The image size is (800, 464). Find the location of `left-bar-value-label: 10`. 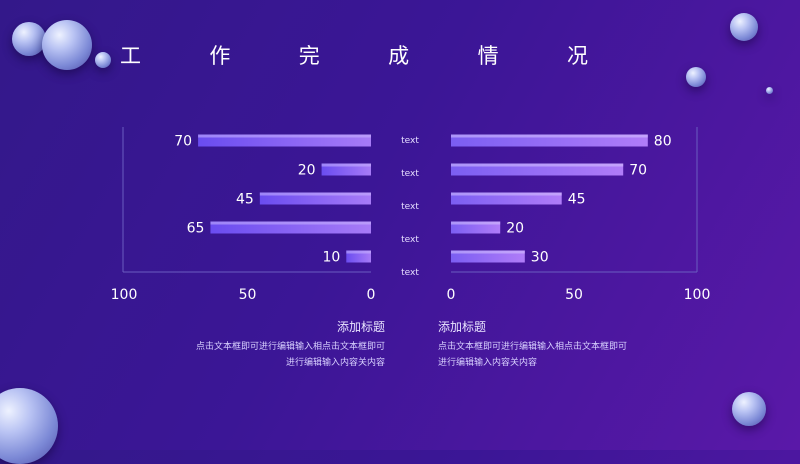

left-bar-value-label: 10 is located at coordinates (331, 258).